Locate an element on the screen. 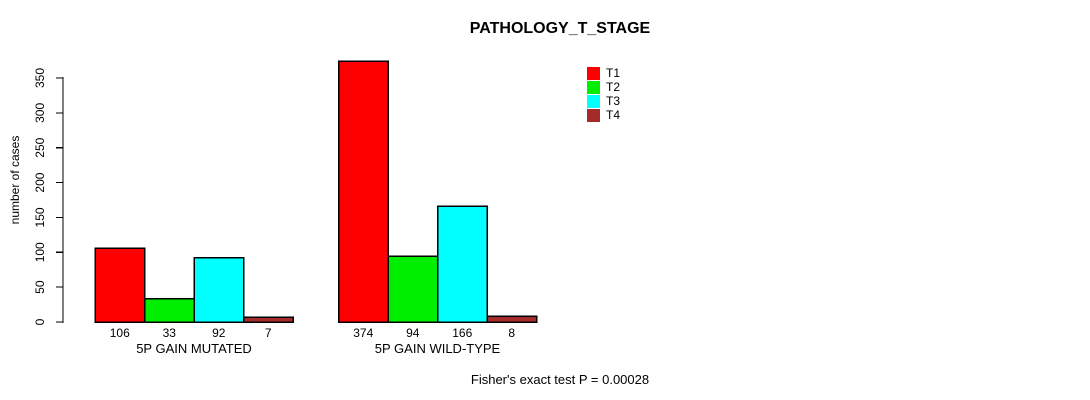 The image size is (1090, 400). bar-t2-group2 is located at coordinates (413, 289).